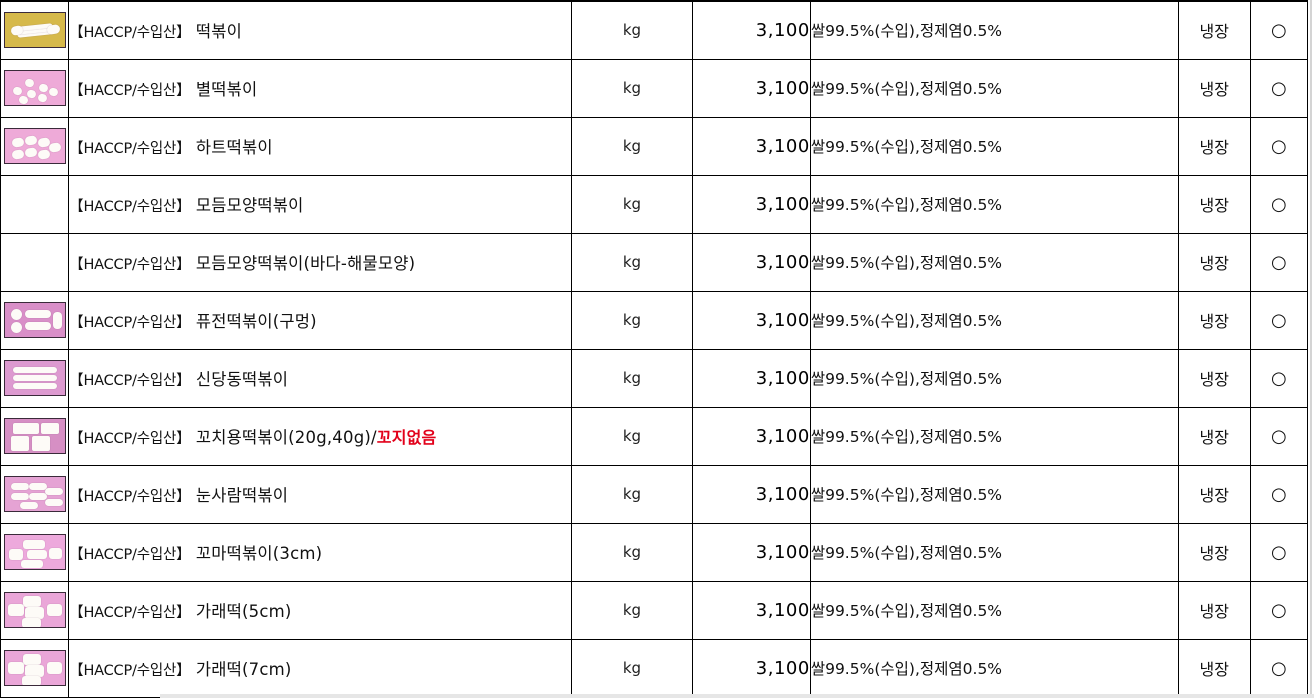 The image size is (1314, 698). Describe the element at coordinates (320, 88) in the screenshot. I see `product-name-cell: 【HACCP/수입산】 별떡볶이` at that location.